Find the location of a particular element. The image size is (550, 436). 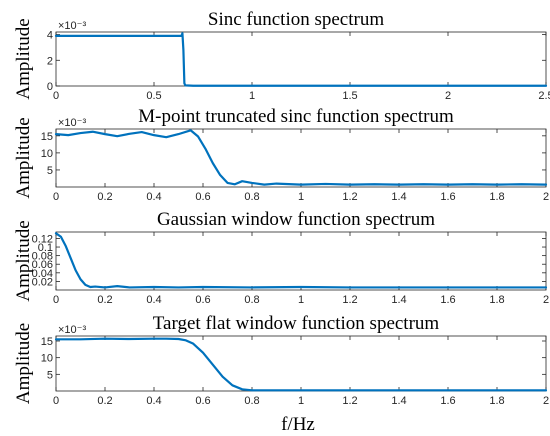

y-tick-label: 0 is located at coordinates (50, 87).